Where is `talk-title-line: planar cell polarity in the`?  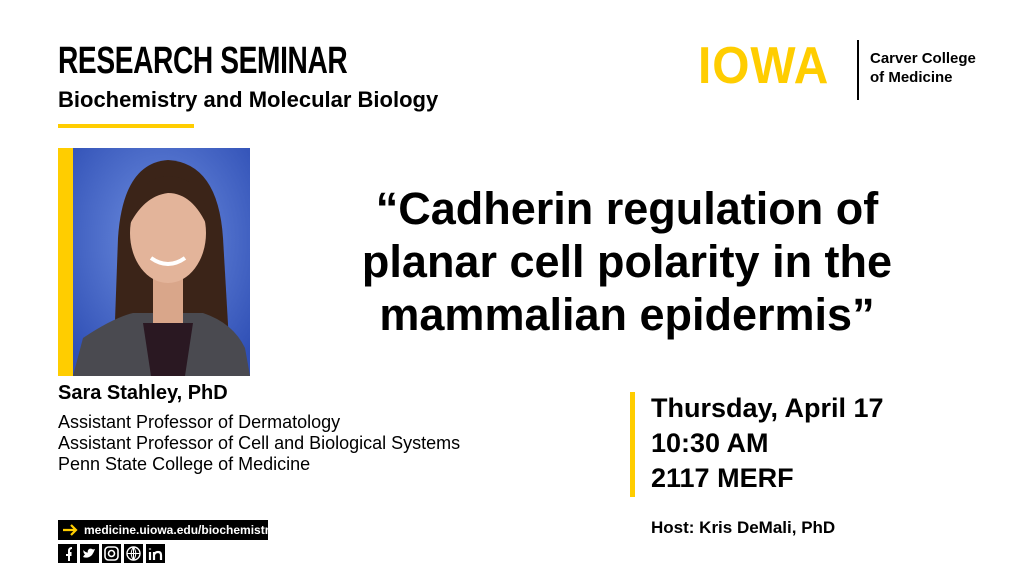 talk-title-line: planar cell polarity in the is located at coordinates (627, 261).